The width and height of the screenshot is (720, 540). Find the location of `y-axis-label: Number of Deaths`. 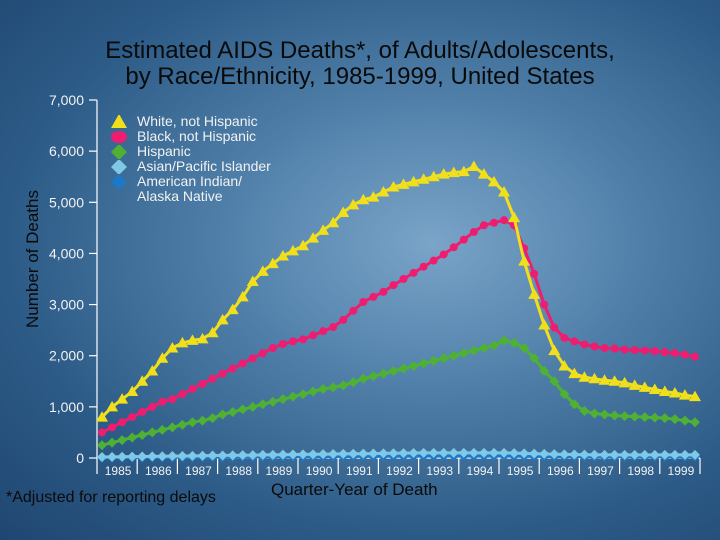

y-axis-label: Number of Deaths is located at coordinates (32, 259).